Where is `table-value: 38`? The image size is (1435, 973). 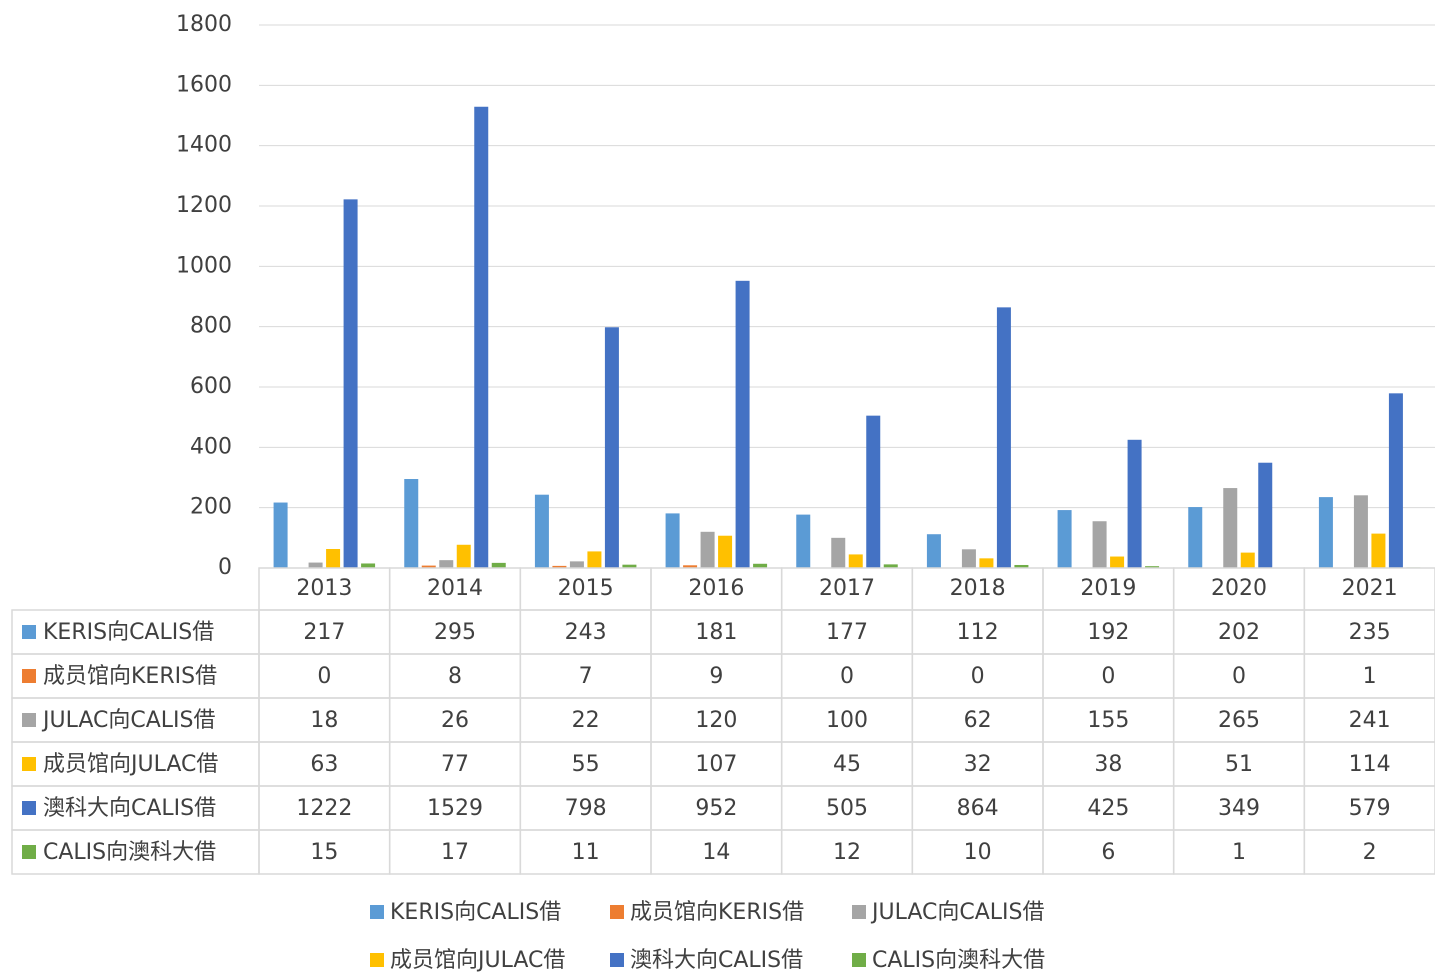
table-value: 38 is located at coordinates (1108, 764).